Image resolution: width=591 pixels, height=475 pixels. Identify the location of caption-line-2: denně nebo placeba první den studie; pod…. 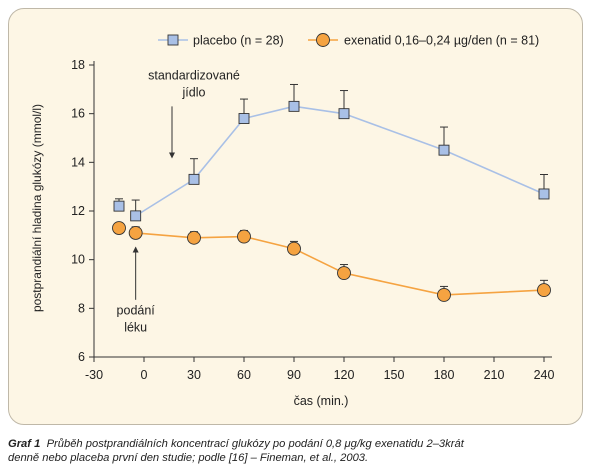
(188, 458).